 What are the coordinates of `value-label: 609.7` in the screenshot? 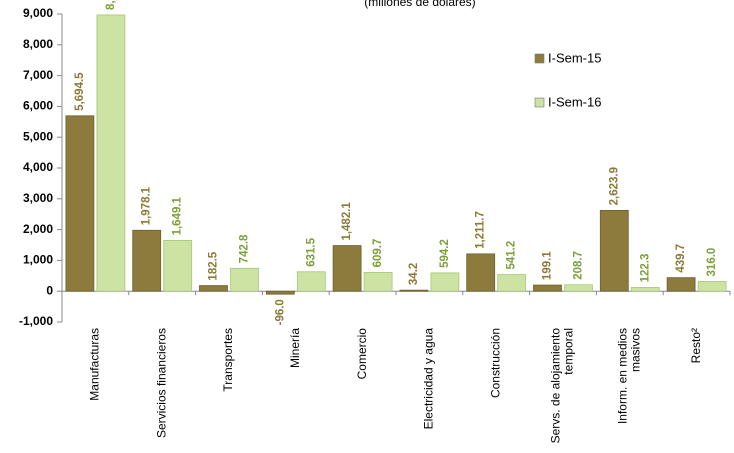 It's located at (378, 253).